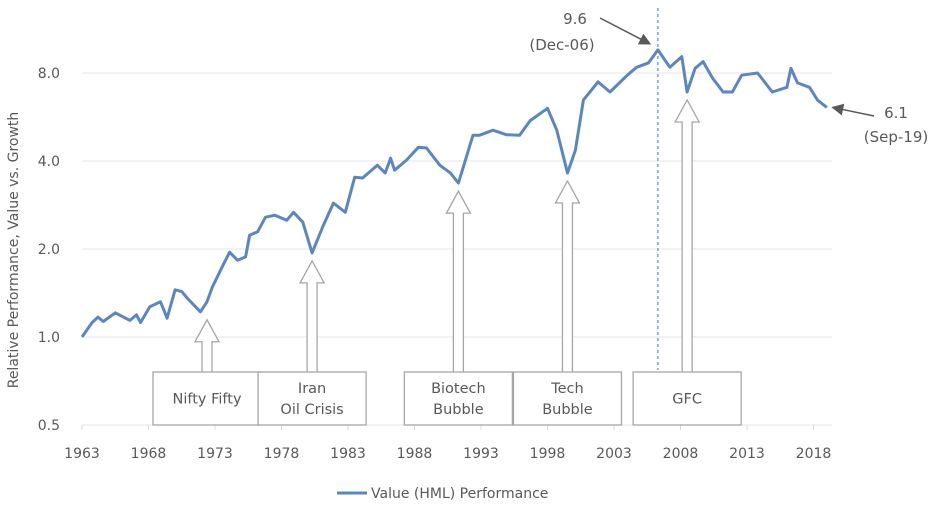 Image resolution: width=948 pixels, height=517 pixels. What do you see at coordinates (747, 454) in the screenshot?
I see `x-tick-label: 2013` at bounding box center [747, 454].